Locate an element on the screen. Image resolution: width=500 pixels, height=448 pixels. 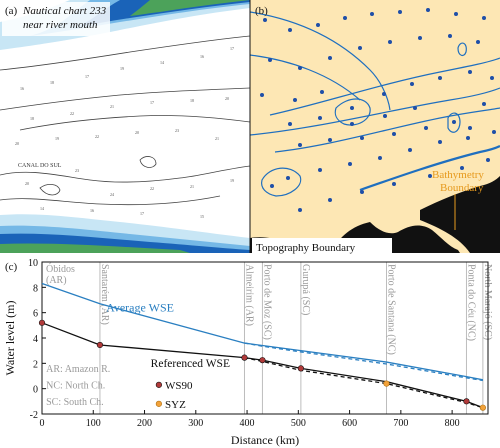
station-label: Gurupá (SC) is located at coordinates (305, 289).